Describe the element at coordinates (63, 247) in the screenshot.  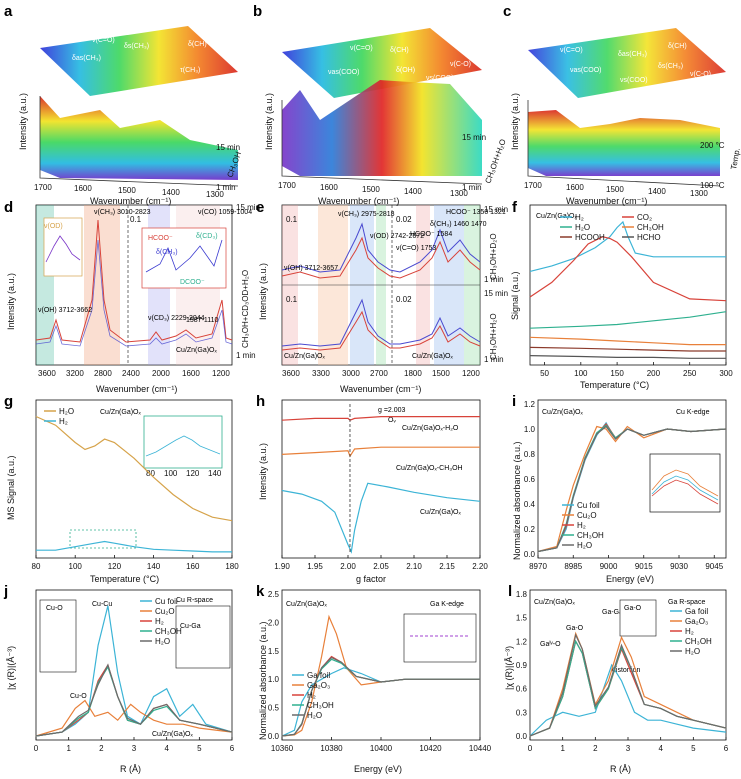
I see `inset-od` at that location.